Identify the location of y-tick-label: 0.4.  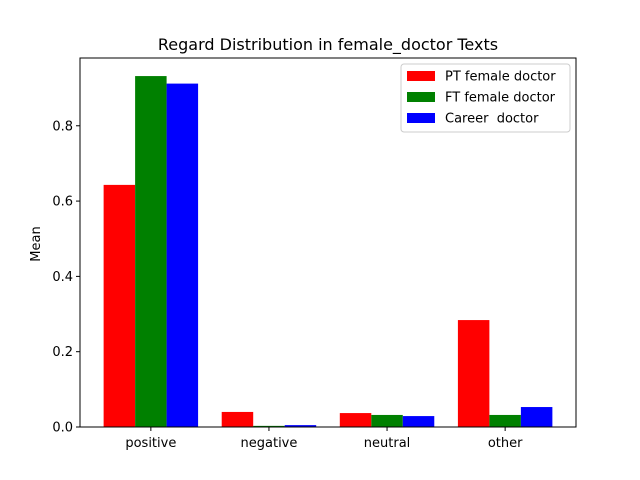
(62, 277).